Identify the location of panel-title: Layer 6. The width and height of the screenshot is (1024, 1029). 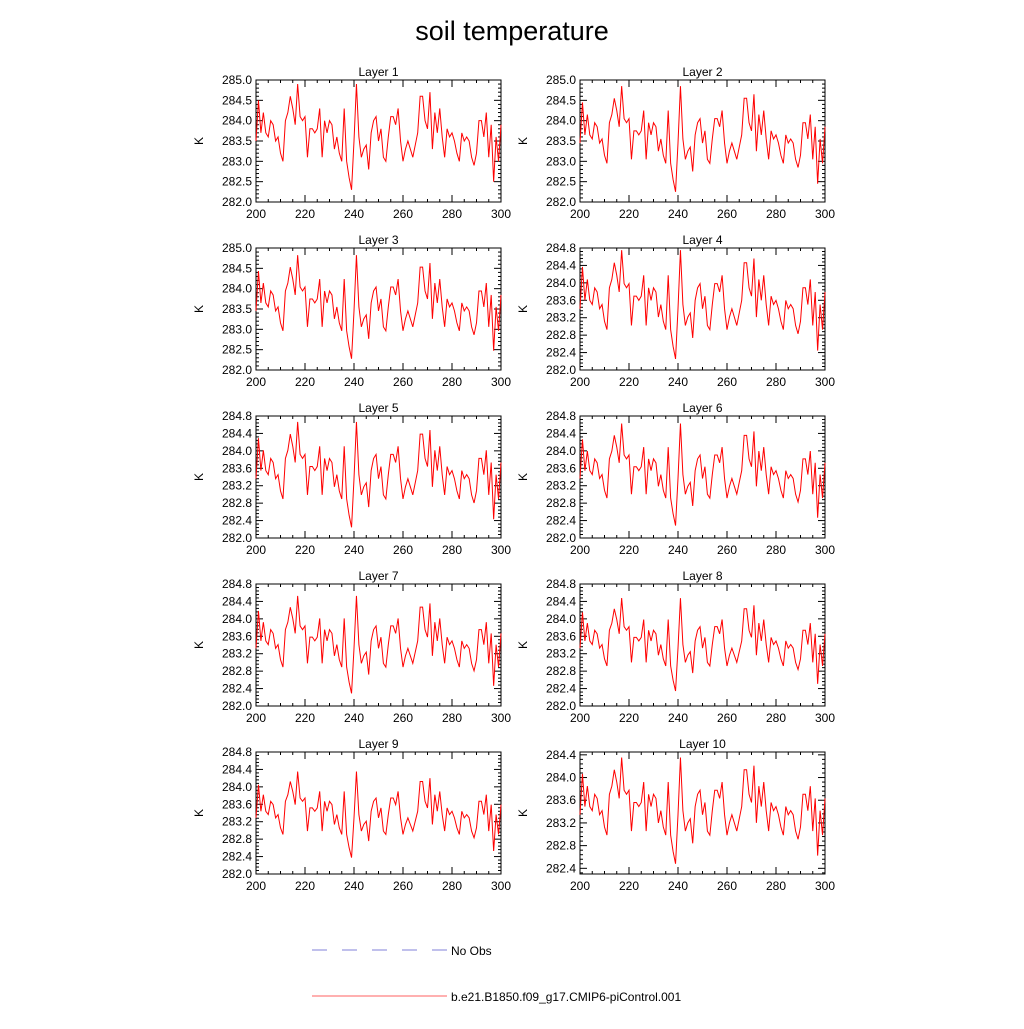
(702, 408).